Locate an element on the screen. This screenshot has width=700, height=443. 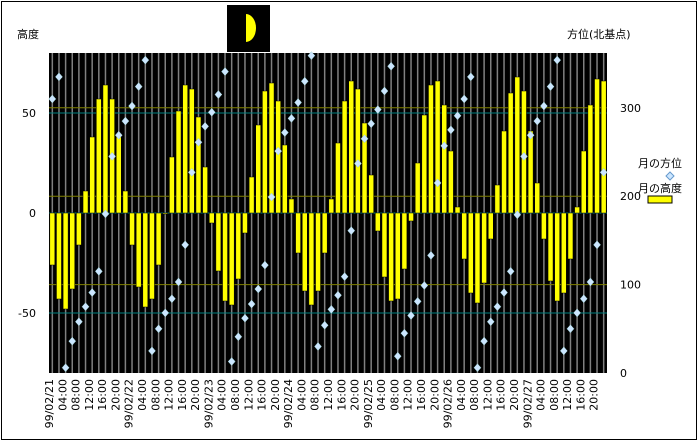
left-tick-label: 50 is located at coordinates (29, 113).